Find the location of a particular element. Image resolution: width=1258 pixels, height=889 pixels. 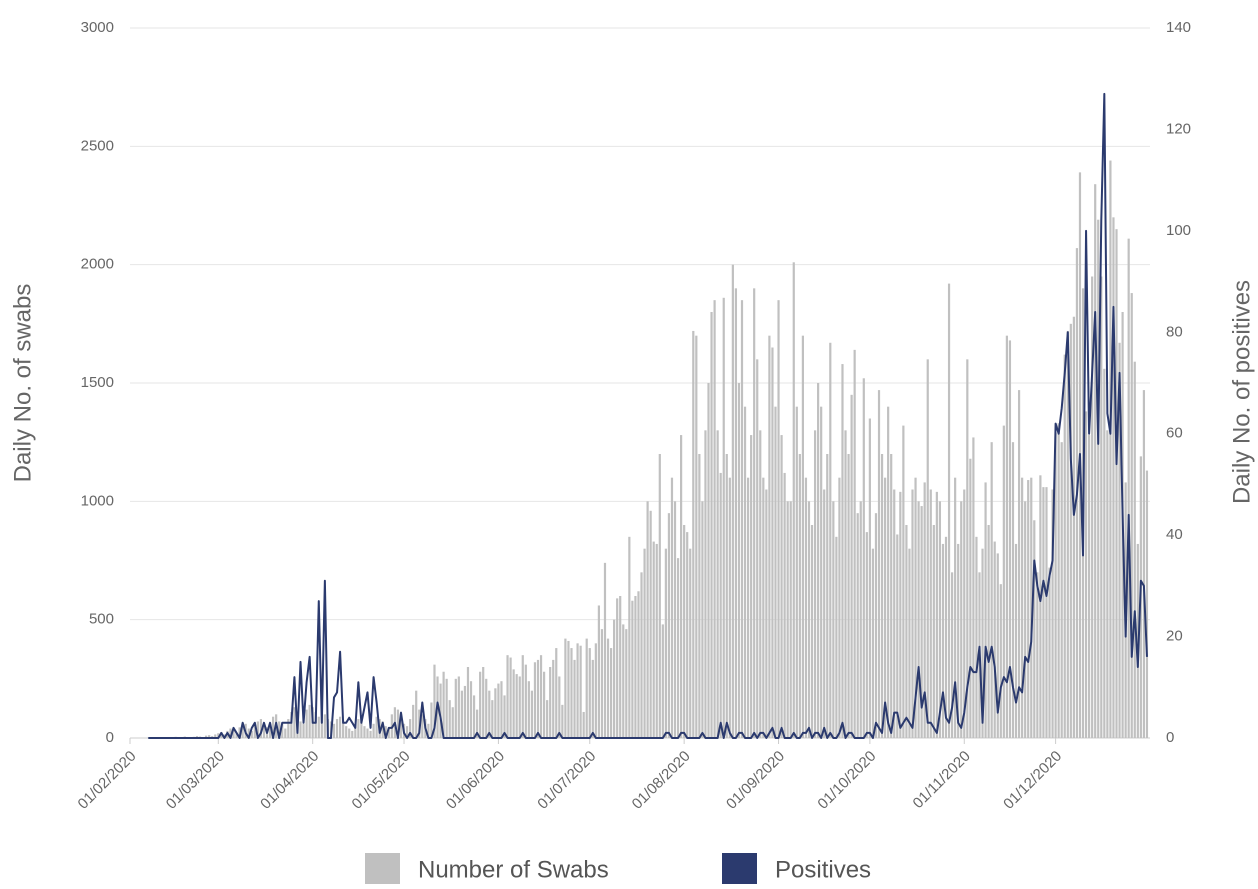

legend-label: Positives is located at coordinates (823, 869).